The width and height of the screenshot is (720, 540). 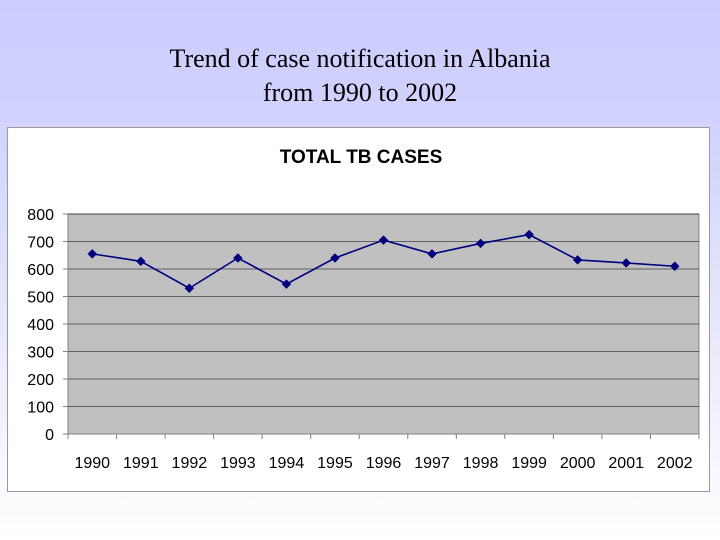 What do you see at coordinates (92, 463) in the screenshot?
I see `x-tick-label: 1990` at bounding box center [92, 463].